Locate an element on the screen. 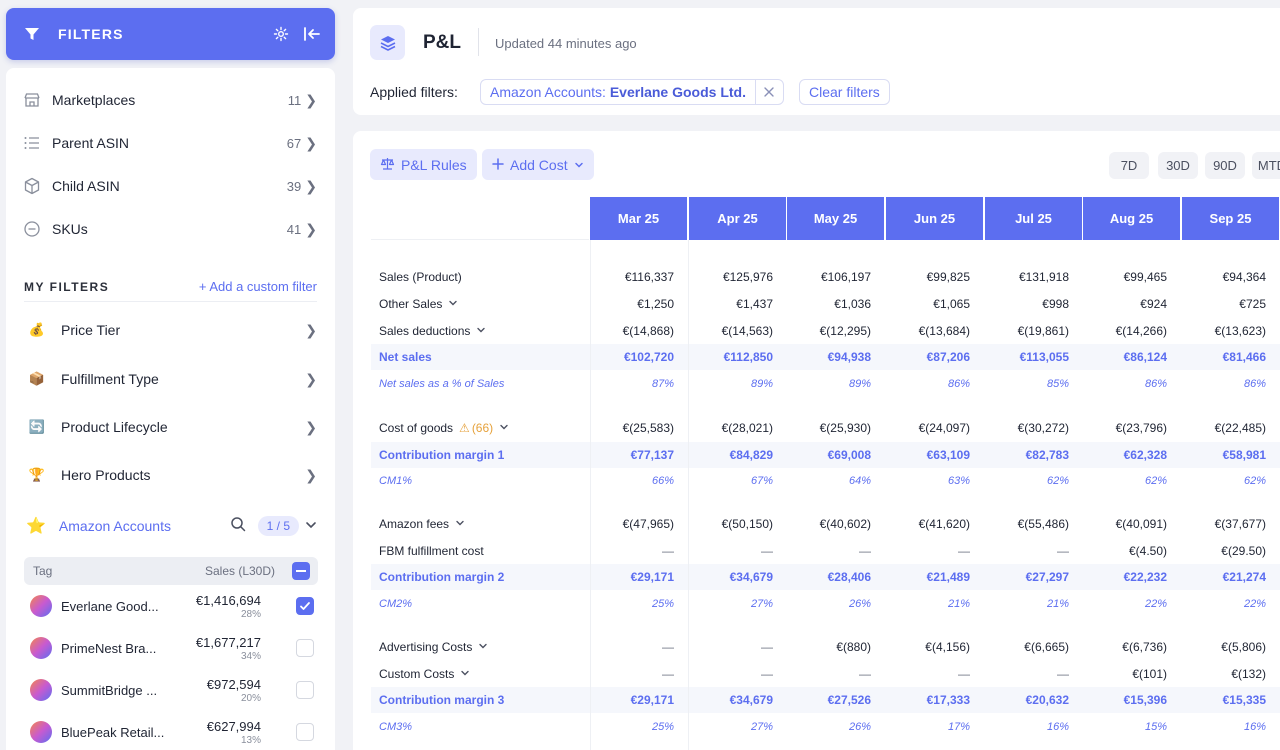  my-filter-price-tier: 💰 Price Tier ❯ is located at coordinates (171, 330).